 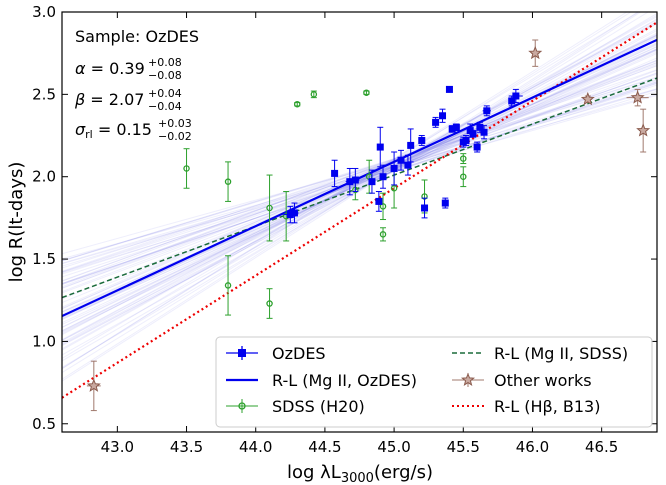 What do you see at coordinates (547, 406) in the screenshot?
I see `legend-label-rl-hbeta: R-L (Hβ, B13)` at bounding box center [547, 406].